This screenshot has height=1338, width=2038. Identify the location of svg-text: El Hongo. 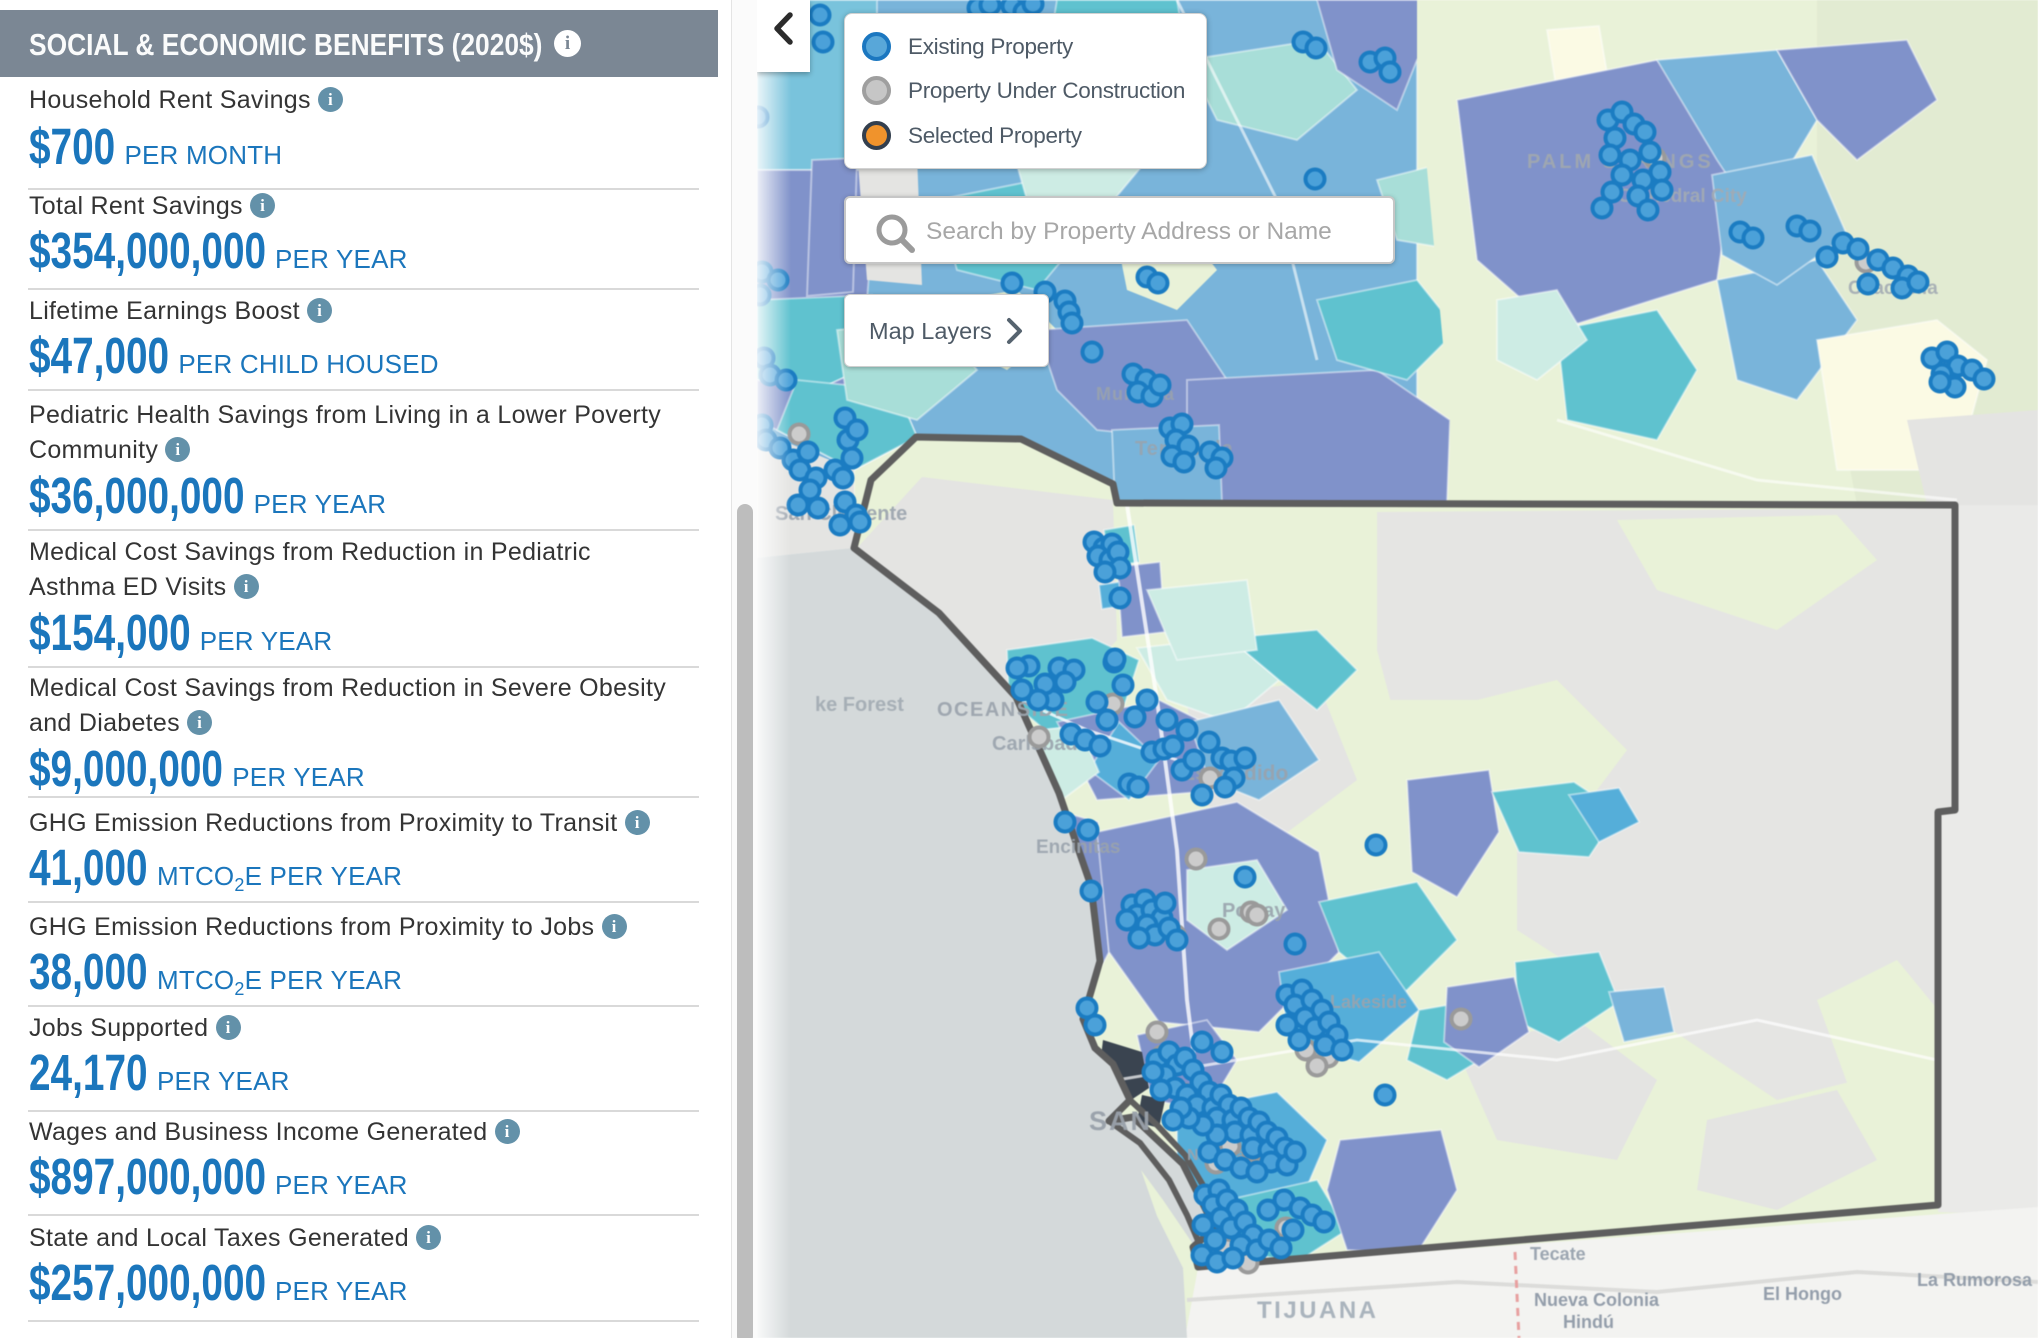
(1802, 1294).